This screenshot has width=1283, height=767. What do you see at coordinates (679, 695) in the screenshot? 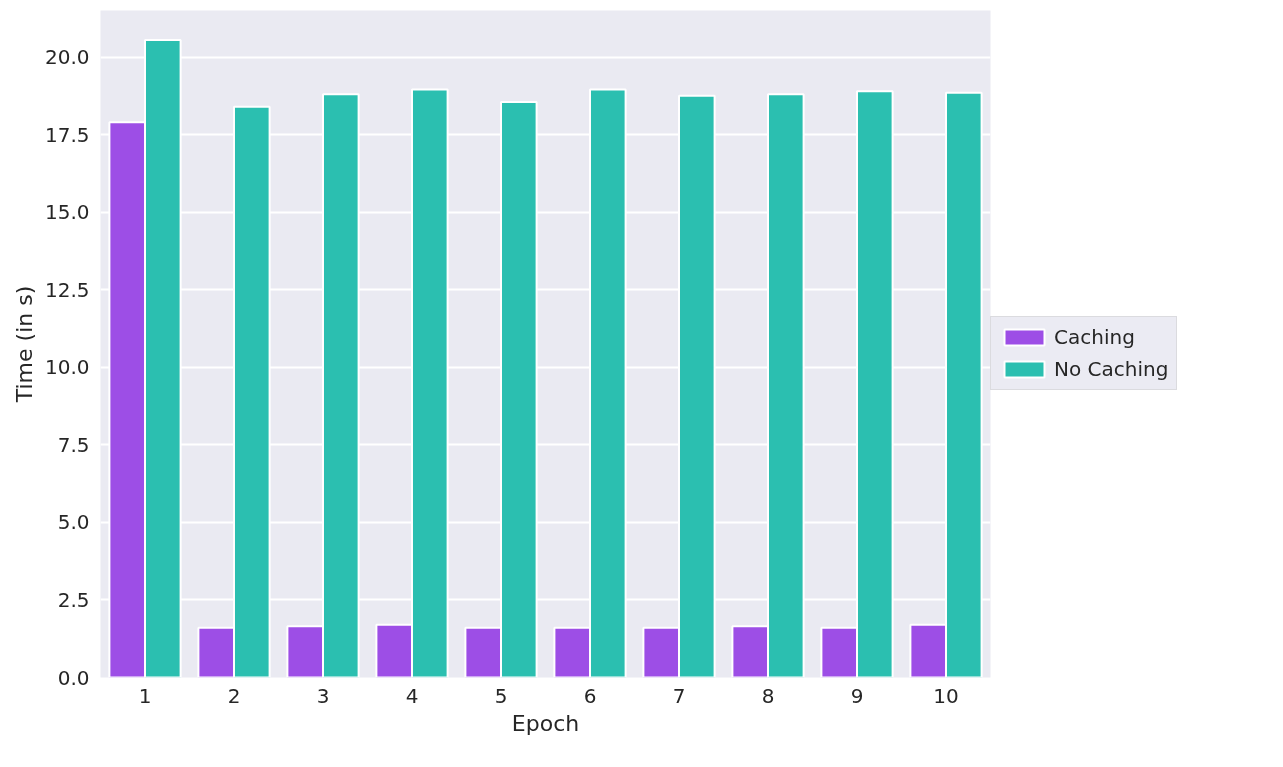
I see `x-tick-label: 7` at bounding box center [679, 695].